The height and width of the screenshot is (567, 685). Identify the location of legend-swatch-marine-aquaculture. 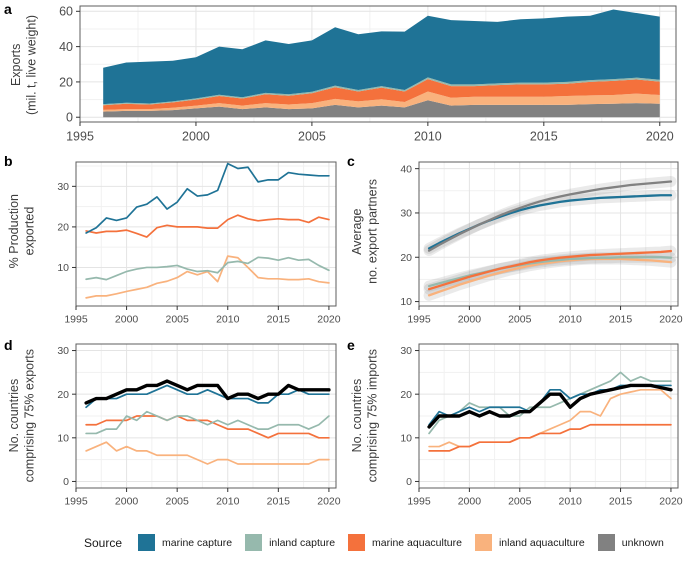
(357, 542).